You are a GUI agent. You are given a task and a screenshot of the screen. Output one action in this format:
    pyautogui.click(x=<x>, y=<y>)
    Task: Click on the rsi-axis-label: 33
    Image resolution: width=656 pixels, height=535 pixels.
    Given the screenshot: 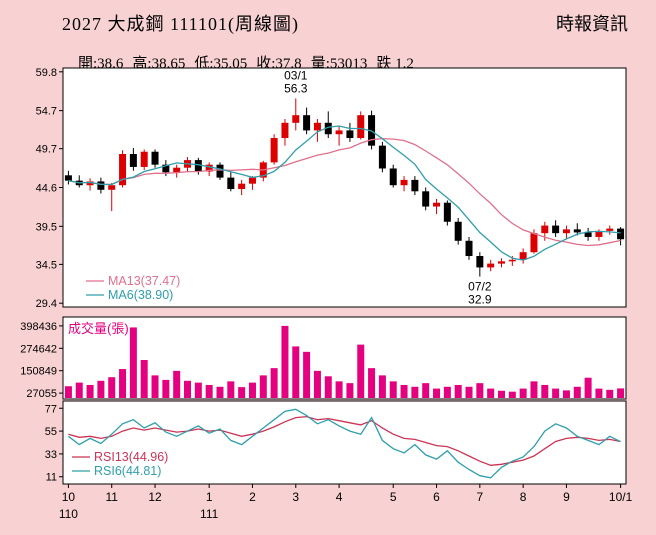 What is the action you would take?
    pyautogui.click(x=51, y=455)
    